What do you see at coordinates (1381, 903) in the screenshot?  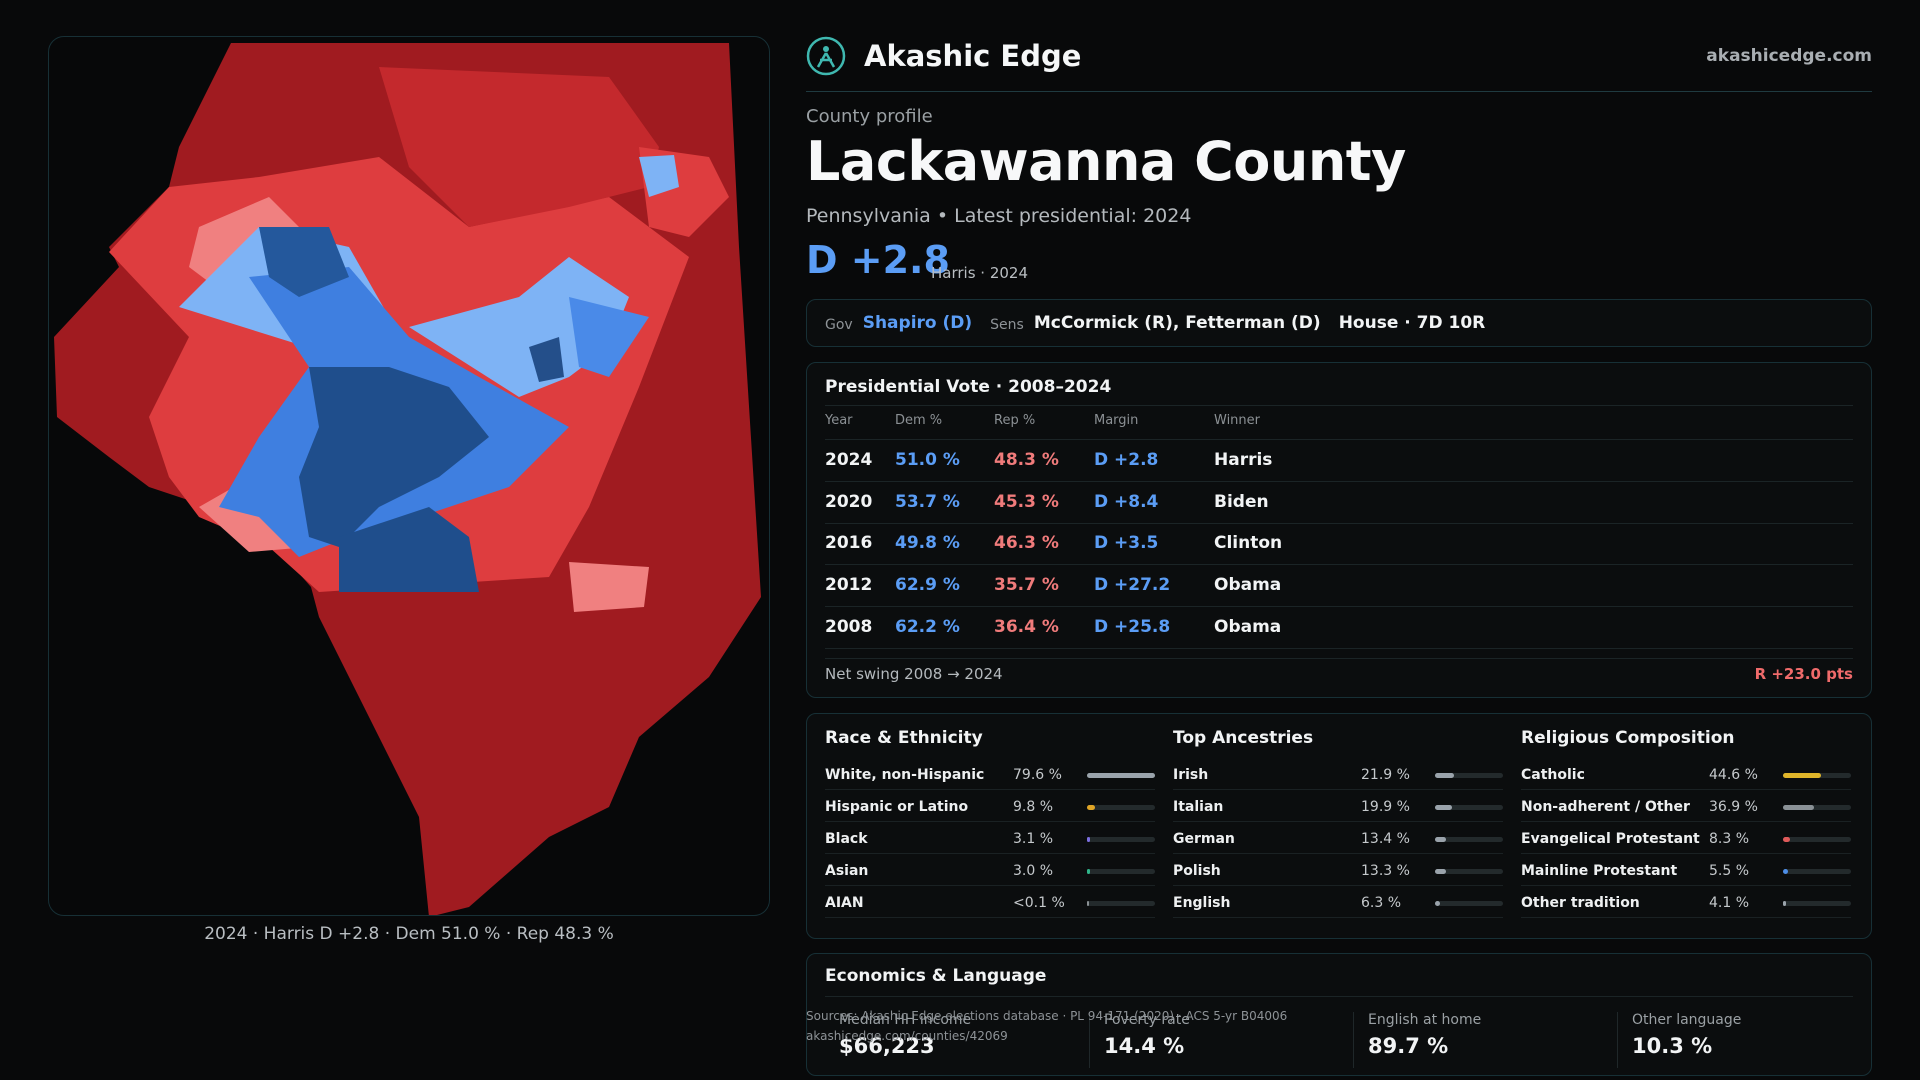 I see `item-value: 6.3 %` at bounding box center [1381, 903].